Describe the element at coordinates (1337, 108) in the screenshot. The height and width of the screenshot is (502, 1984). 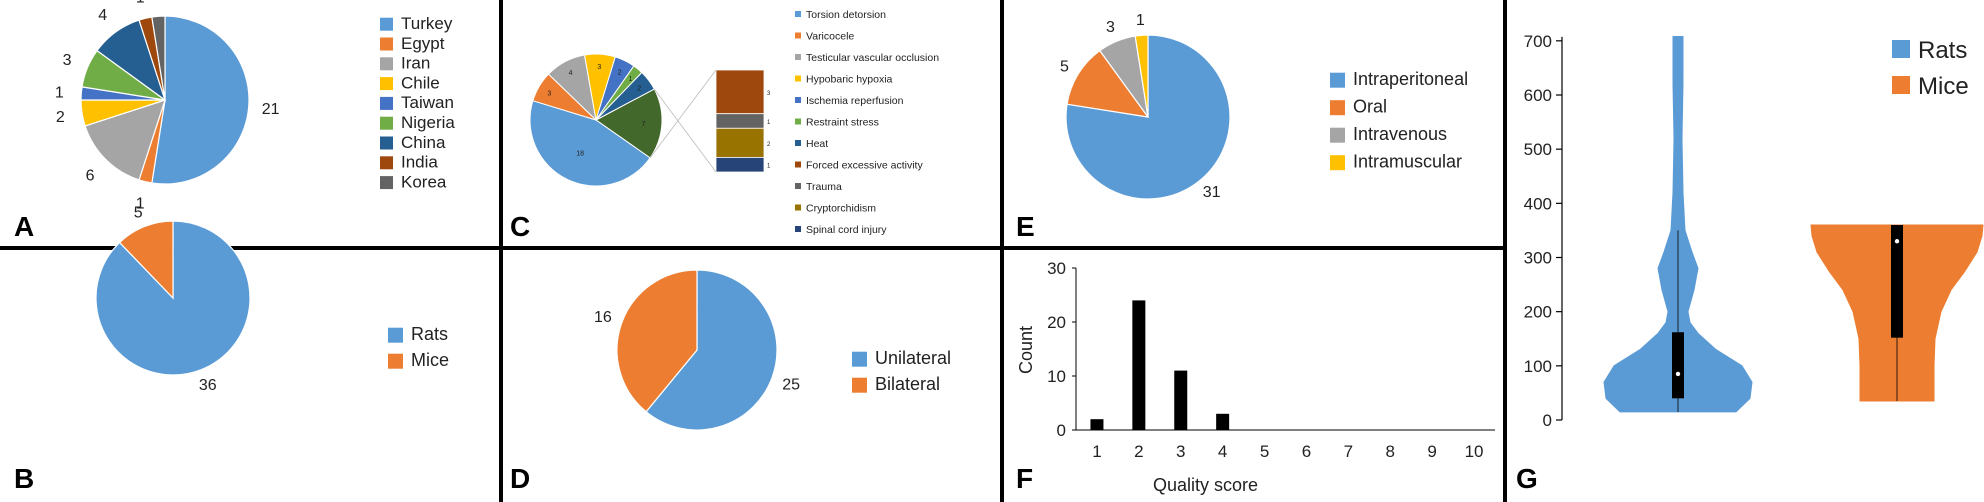
I see `legend-swatch-oral` at that location.